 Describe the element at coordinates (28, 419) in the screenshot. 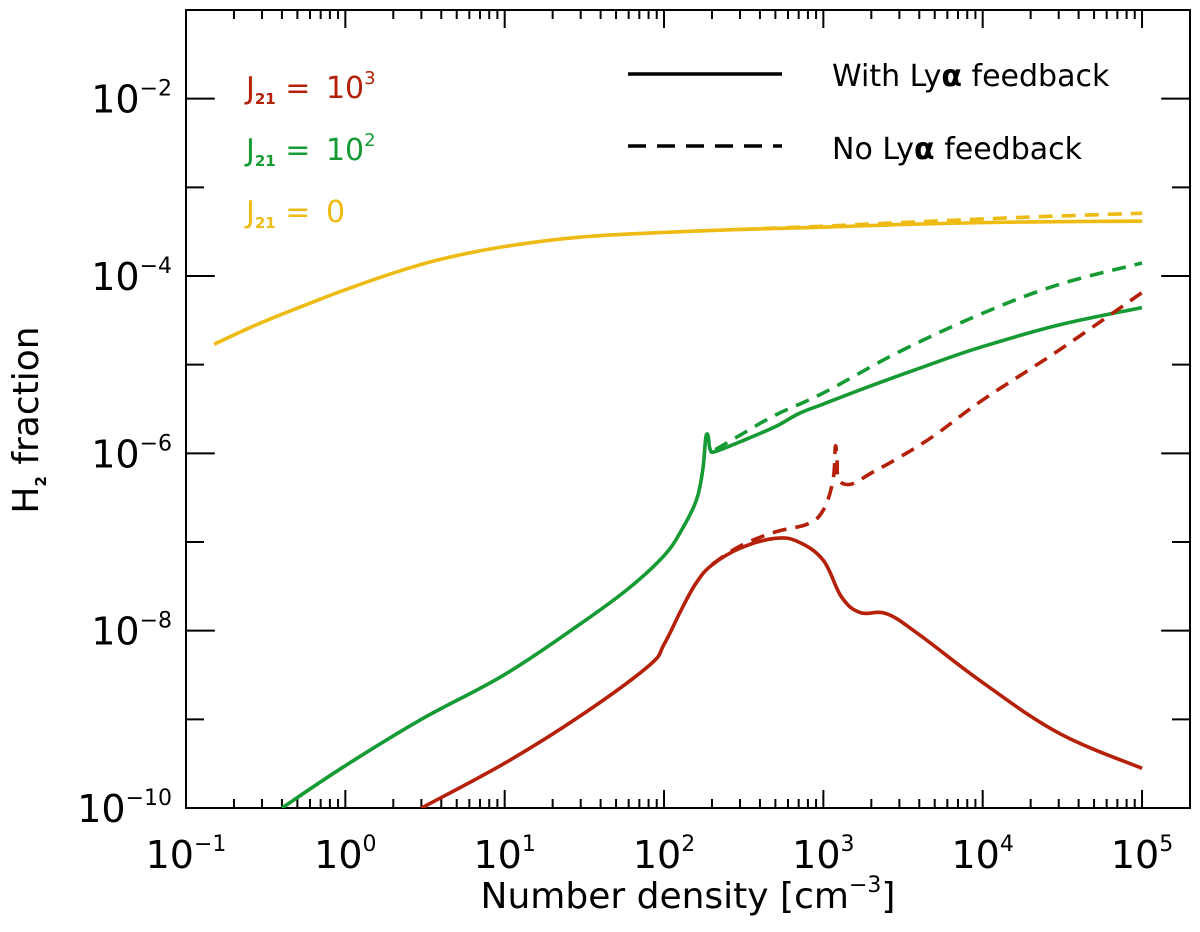

I see `y-axis-title: H2 fraction` at that location.